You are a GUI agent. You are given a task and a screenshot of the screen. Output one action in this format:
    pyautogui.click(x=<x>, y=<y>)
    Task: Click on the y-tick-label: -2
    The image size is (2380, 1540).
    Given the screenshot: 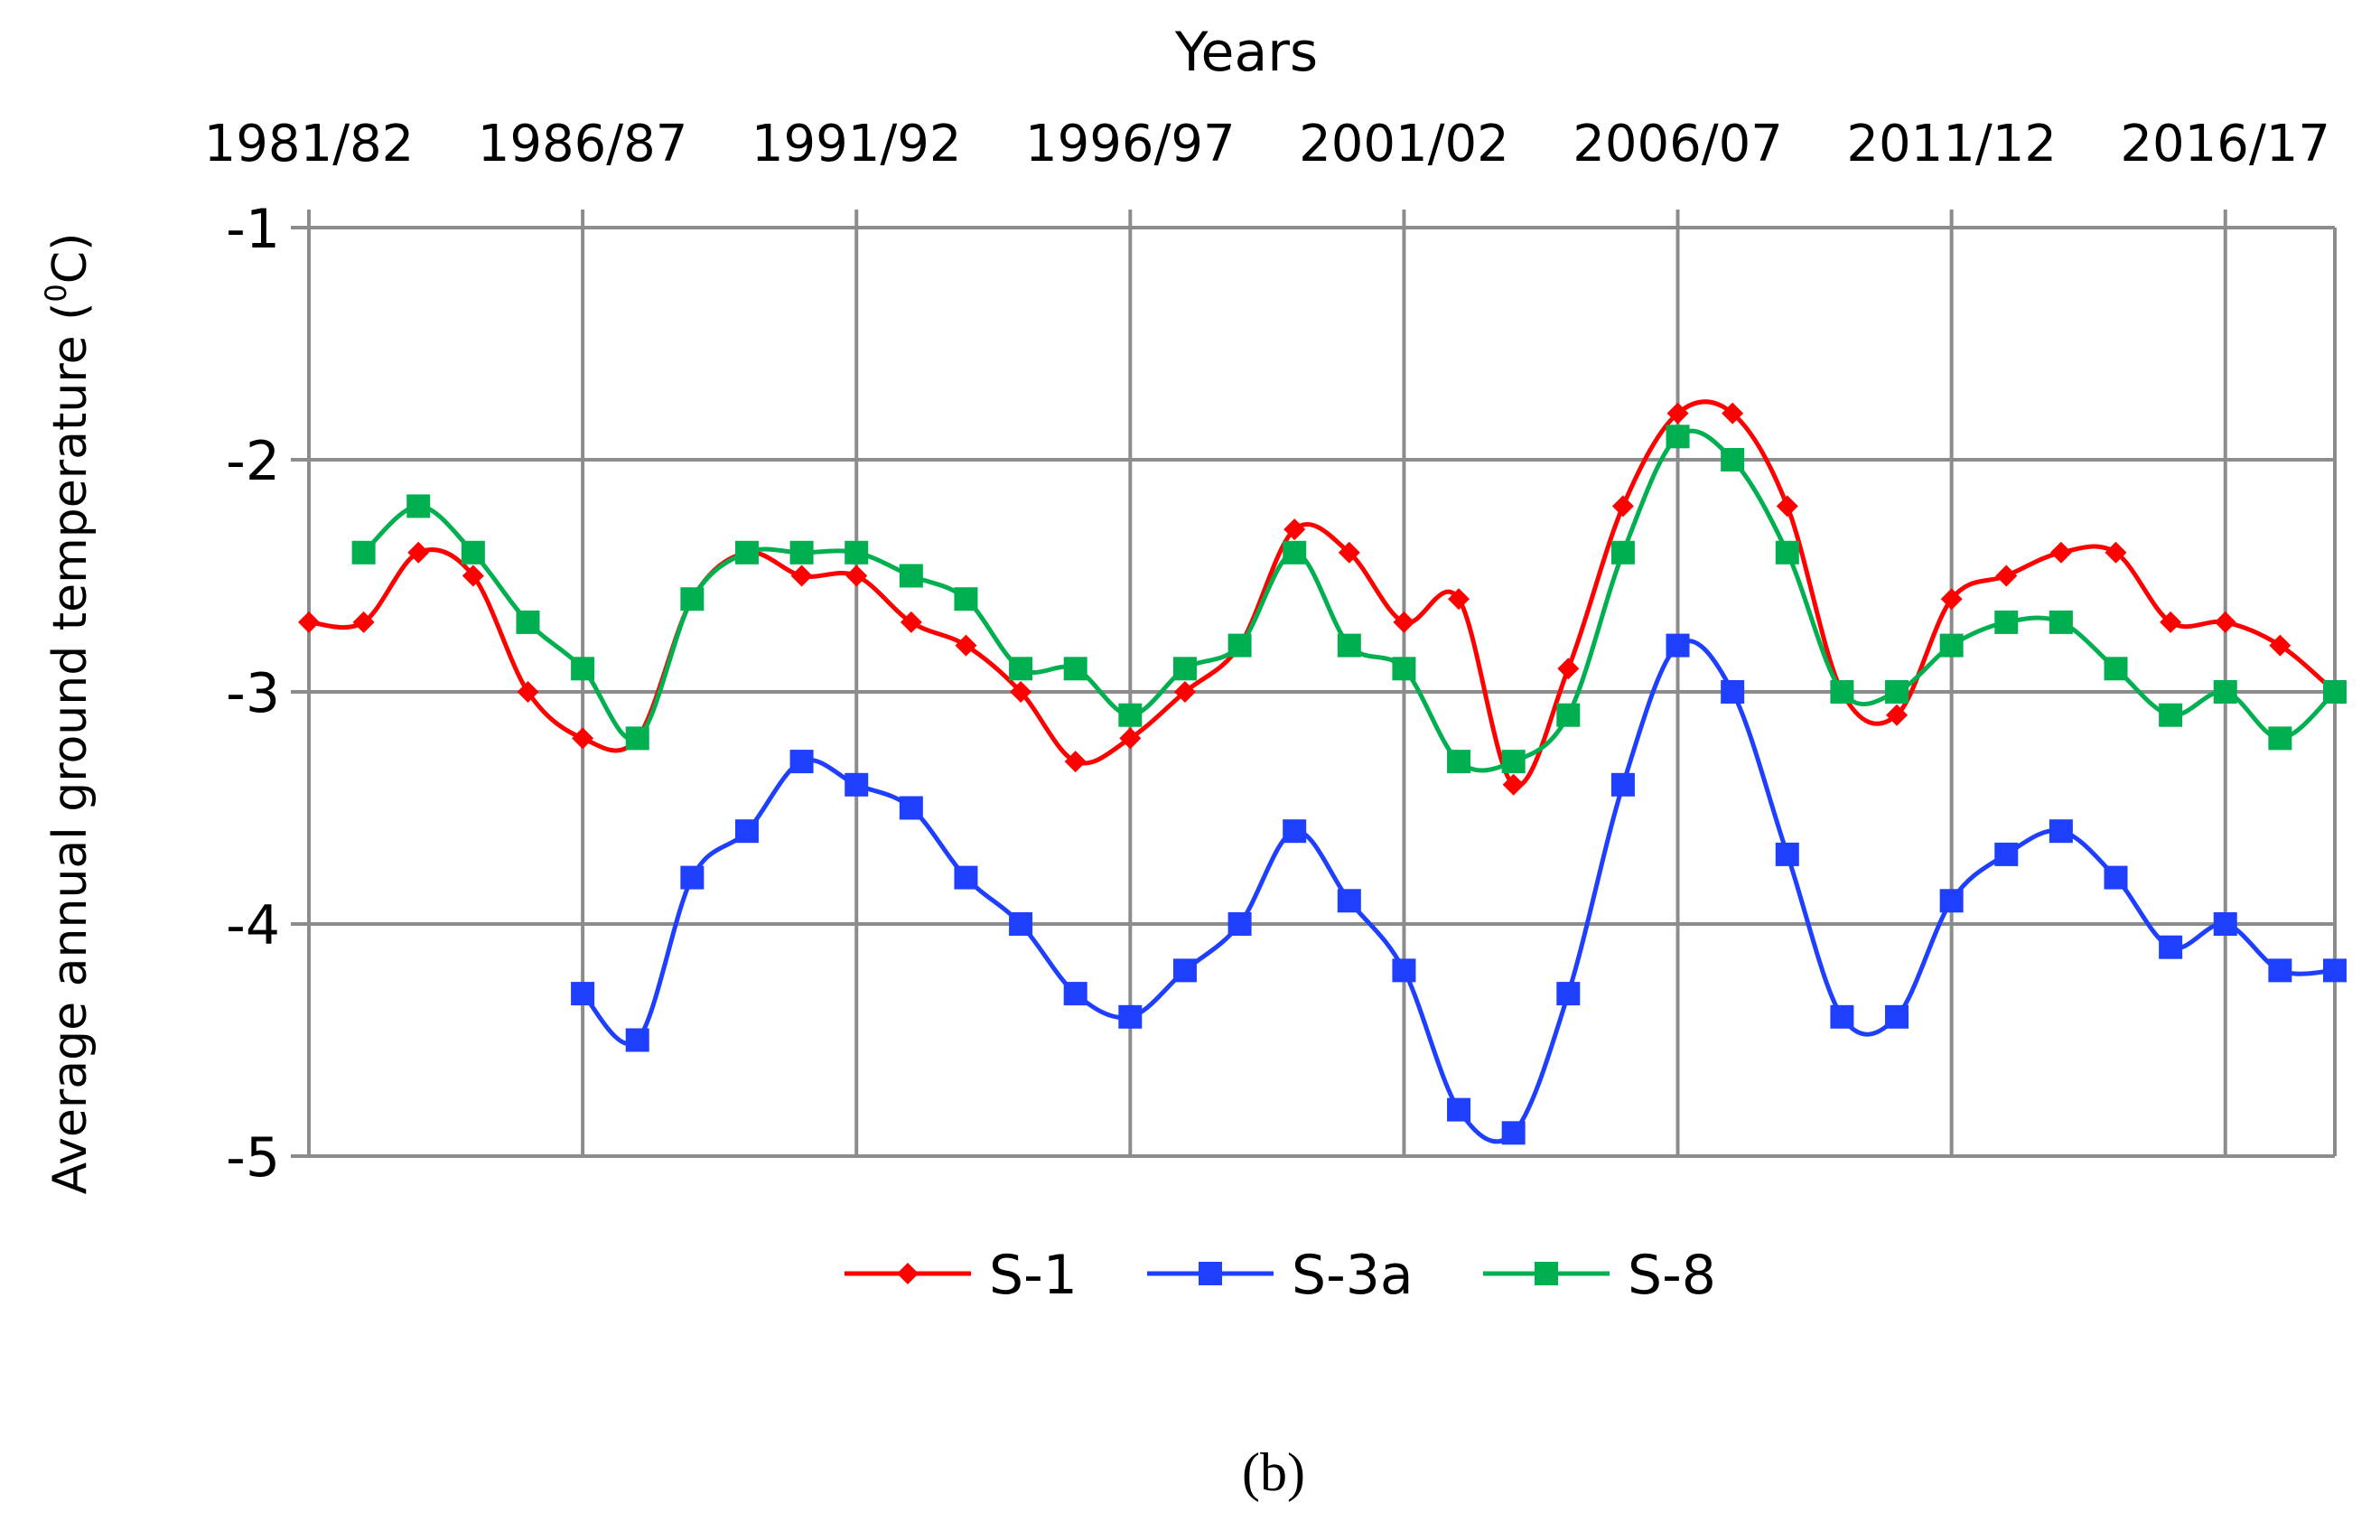 What is the action you would take?
    pyautogui.click(x=253, y=461)
    